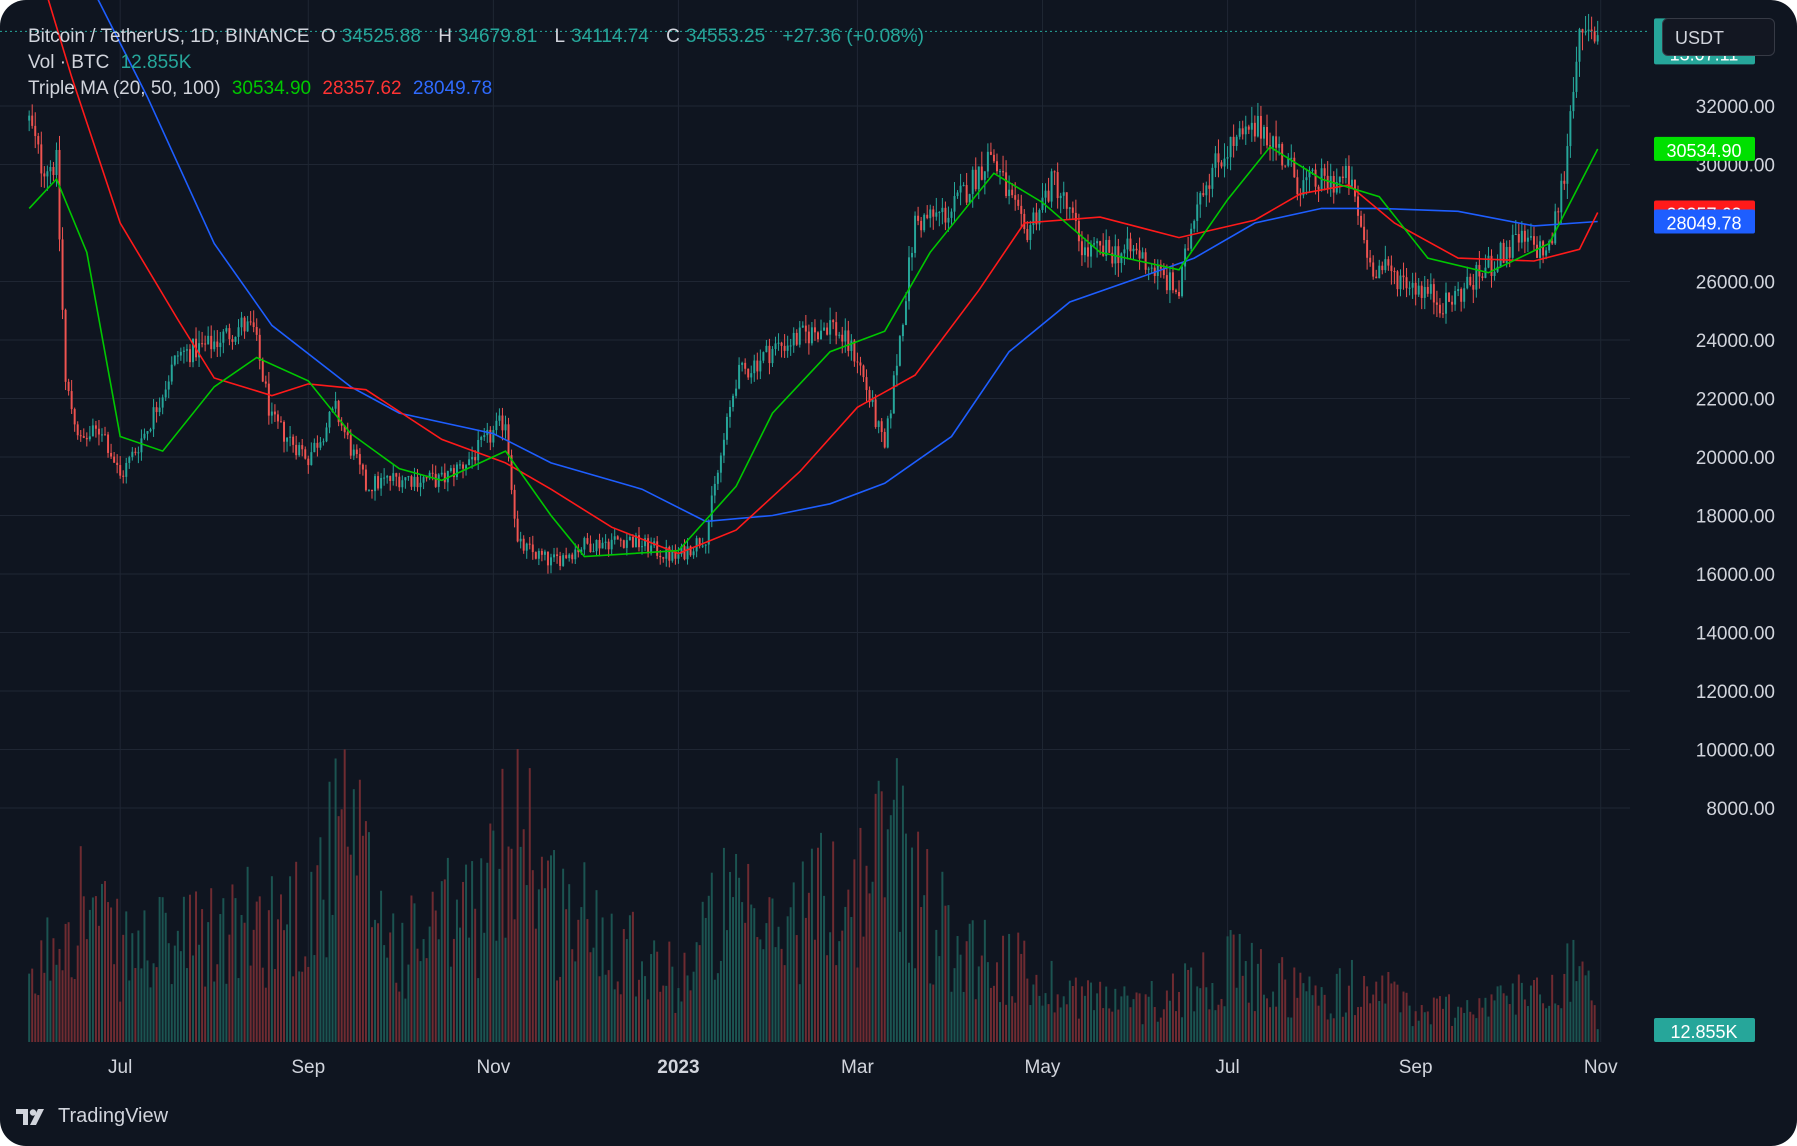 This screenshot has width=1797, height=1146. Describe the element at coordinates (69, 62) in the screenshot. I see `volume-label: Vol · BTC` at that location.